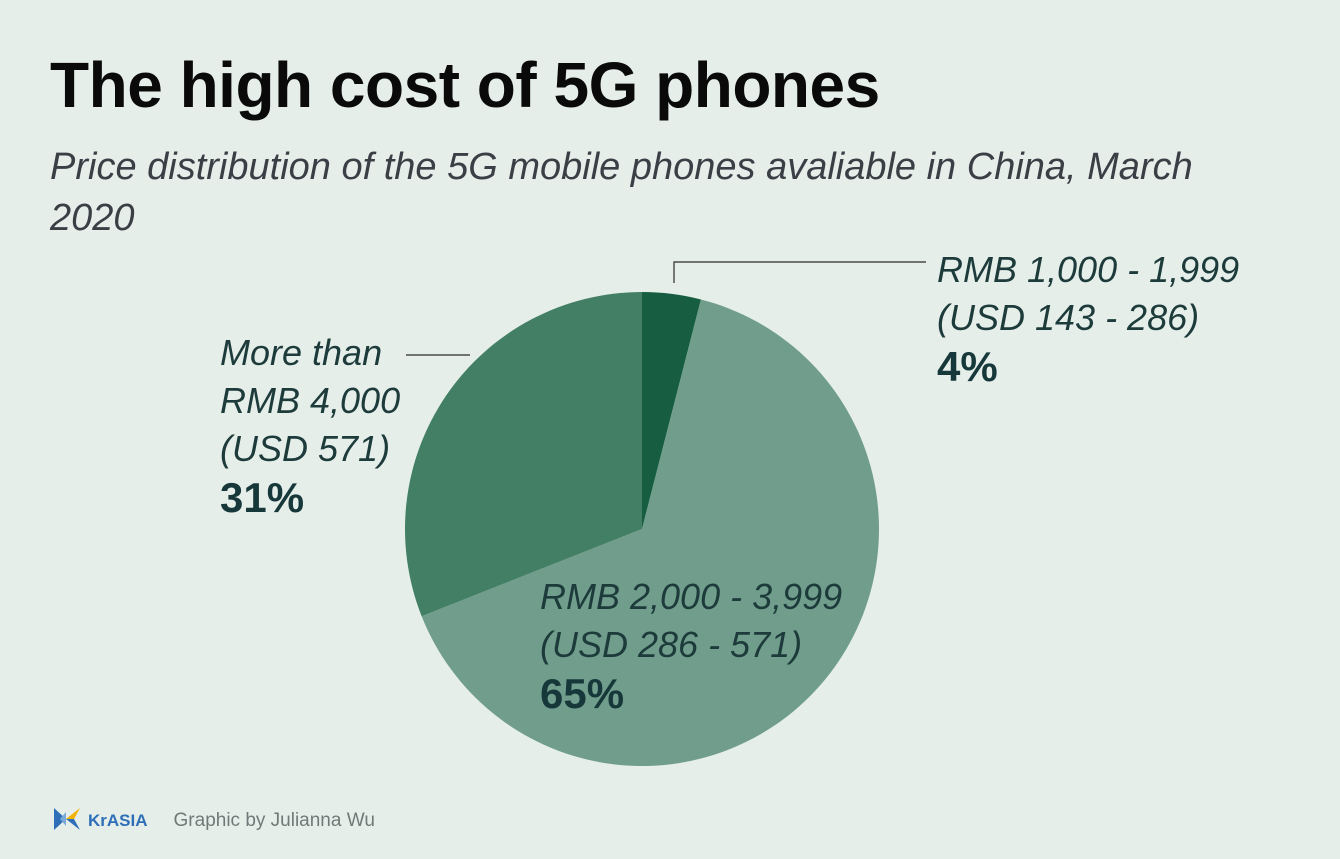 Image resolution: width=1340 pixels, height=859 pixels. Describe the element at coordinates (262, 497) in the screenshot. I see `slice-percent-label: 31%` at that location.